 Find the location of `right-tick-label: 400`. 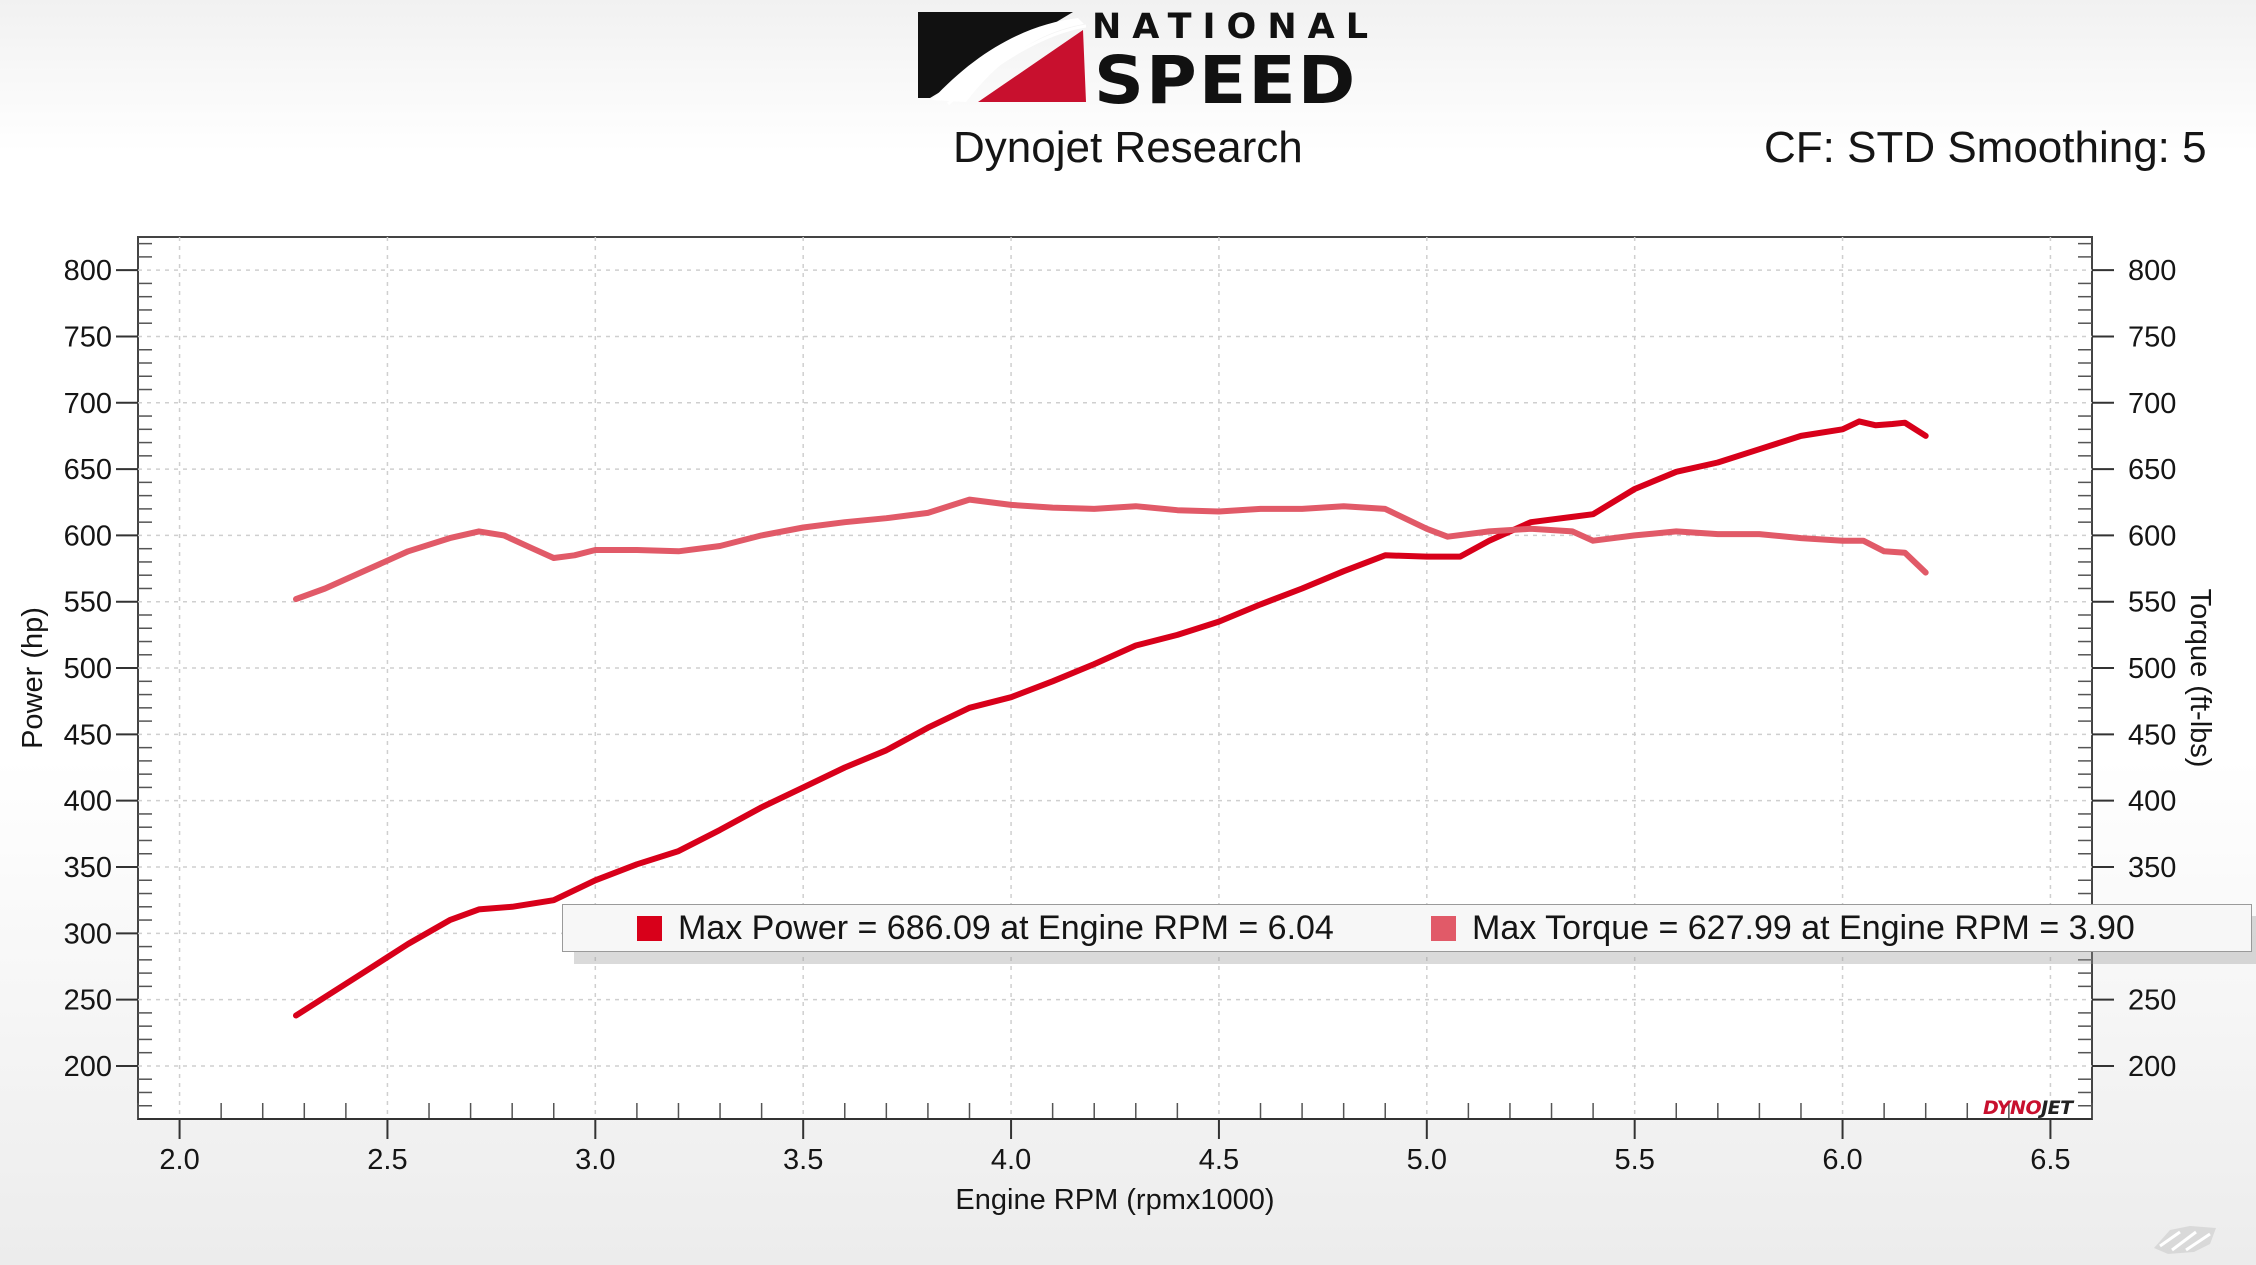

right-tick-label: 400 is located at coordinates (2152, 802).